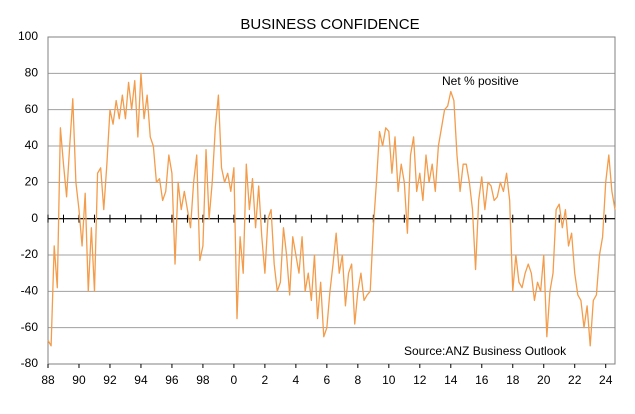 The height and width of the screenshot is (414, 635). What do you see at coordinates (172, 380) in the screenshot?
I see `x-tick-label: 96` at bounding box center [172, 380].